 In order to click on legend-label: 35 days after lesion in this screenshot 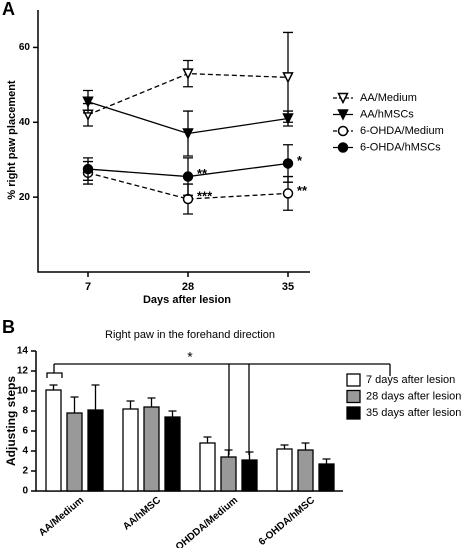, I will do `click(413, 413)`.